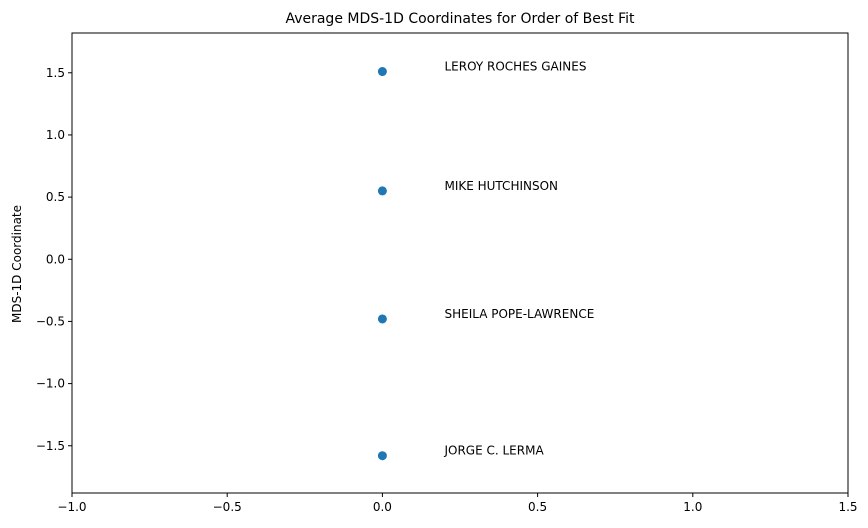 Image resolution: width=868 pixels, height=528 pixels. I want to click on point-label: JORGE C. LERMA, so click(493, 451).